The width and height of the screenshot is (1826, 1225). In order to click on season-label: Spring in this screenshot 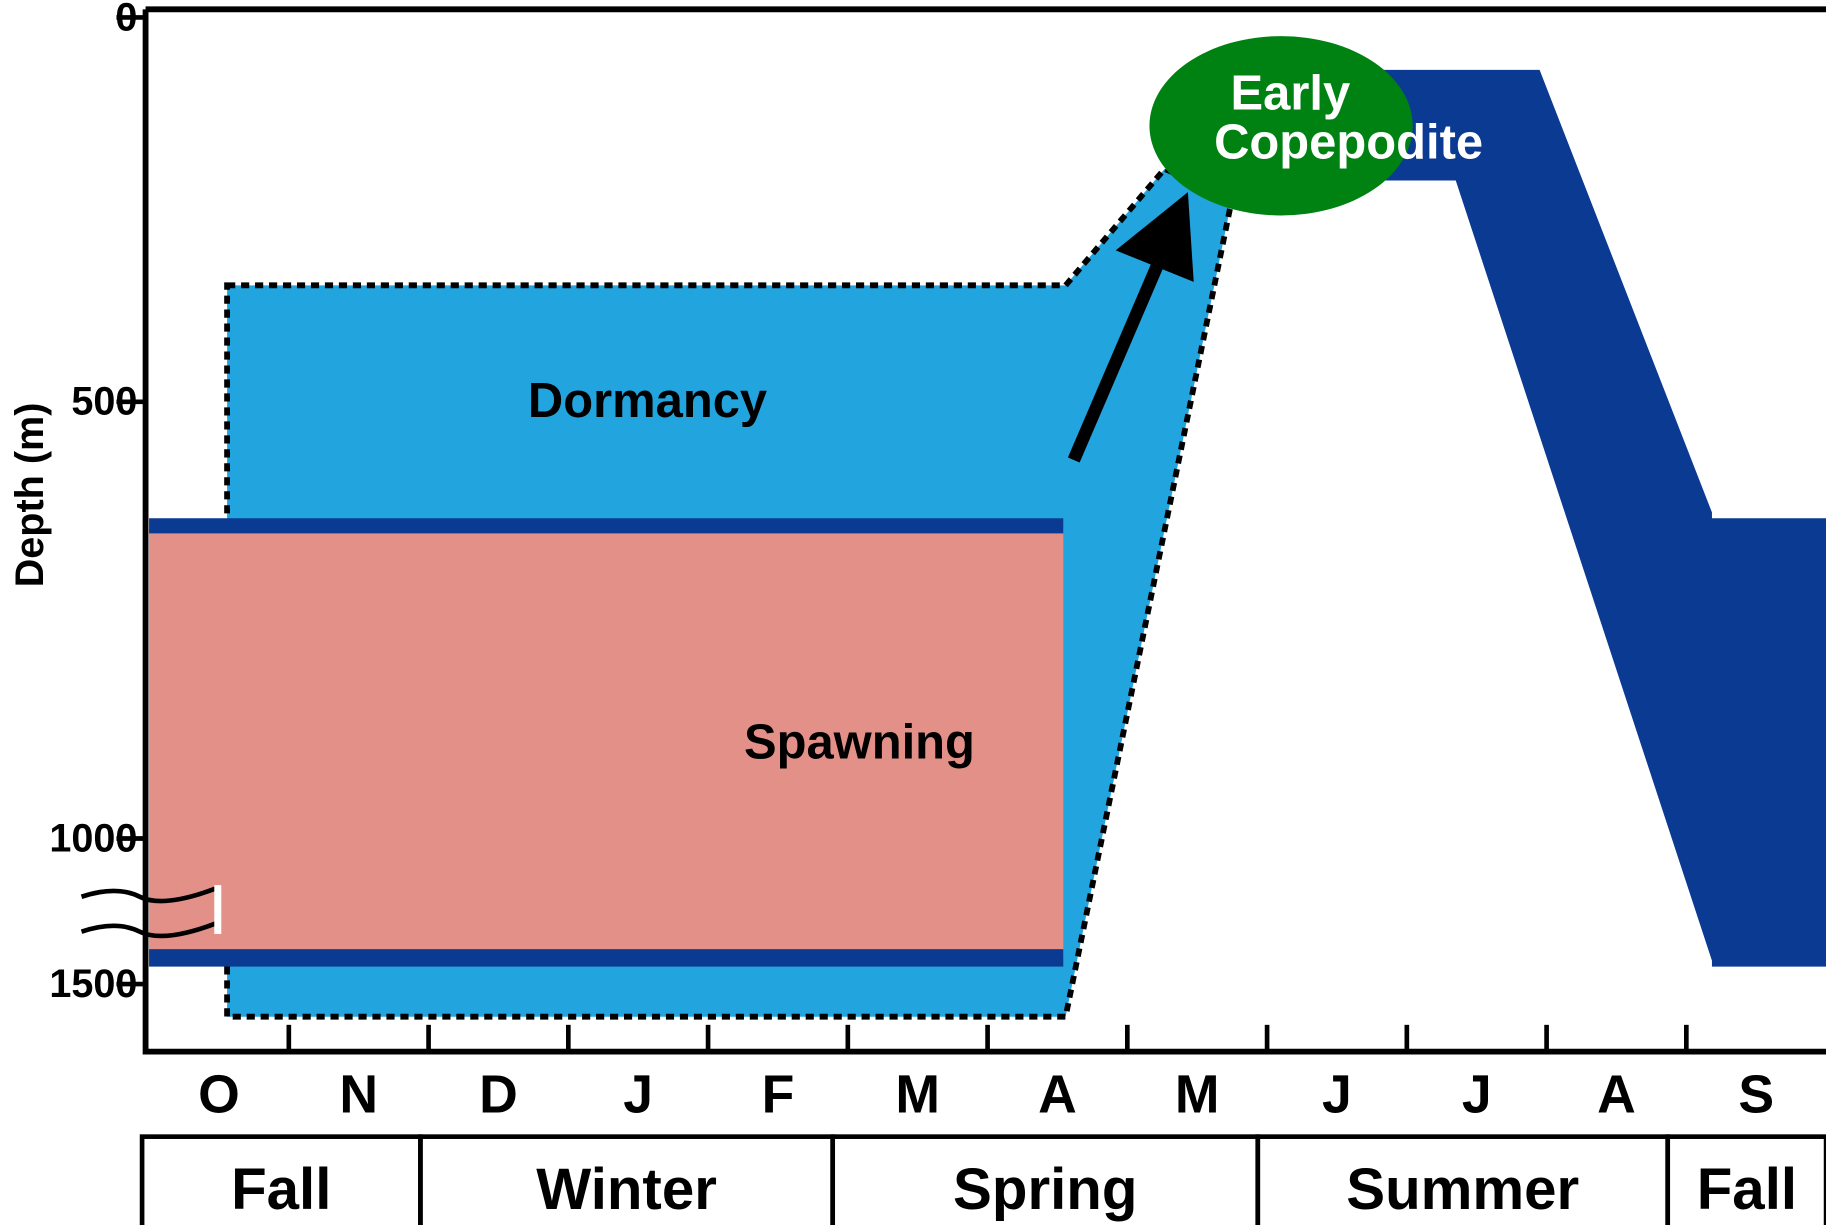, I will do `click(1045, 1189)`.